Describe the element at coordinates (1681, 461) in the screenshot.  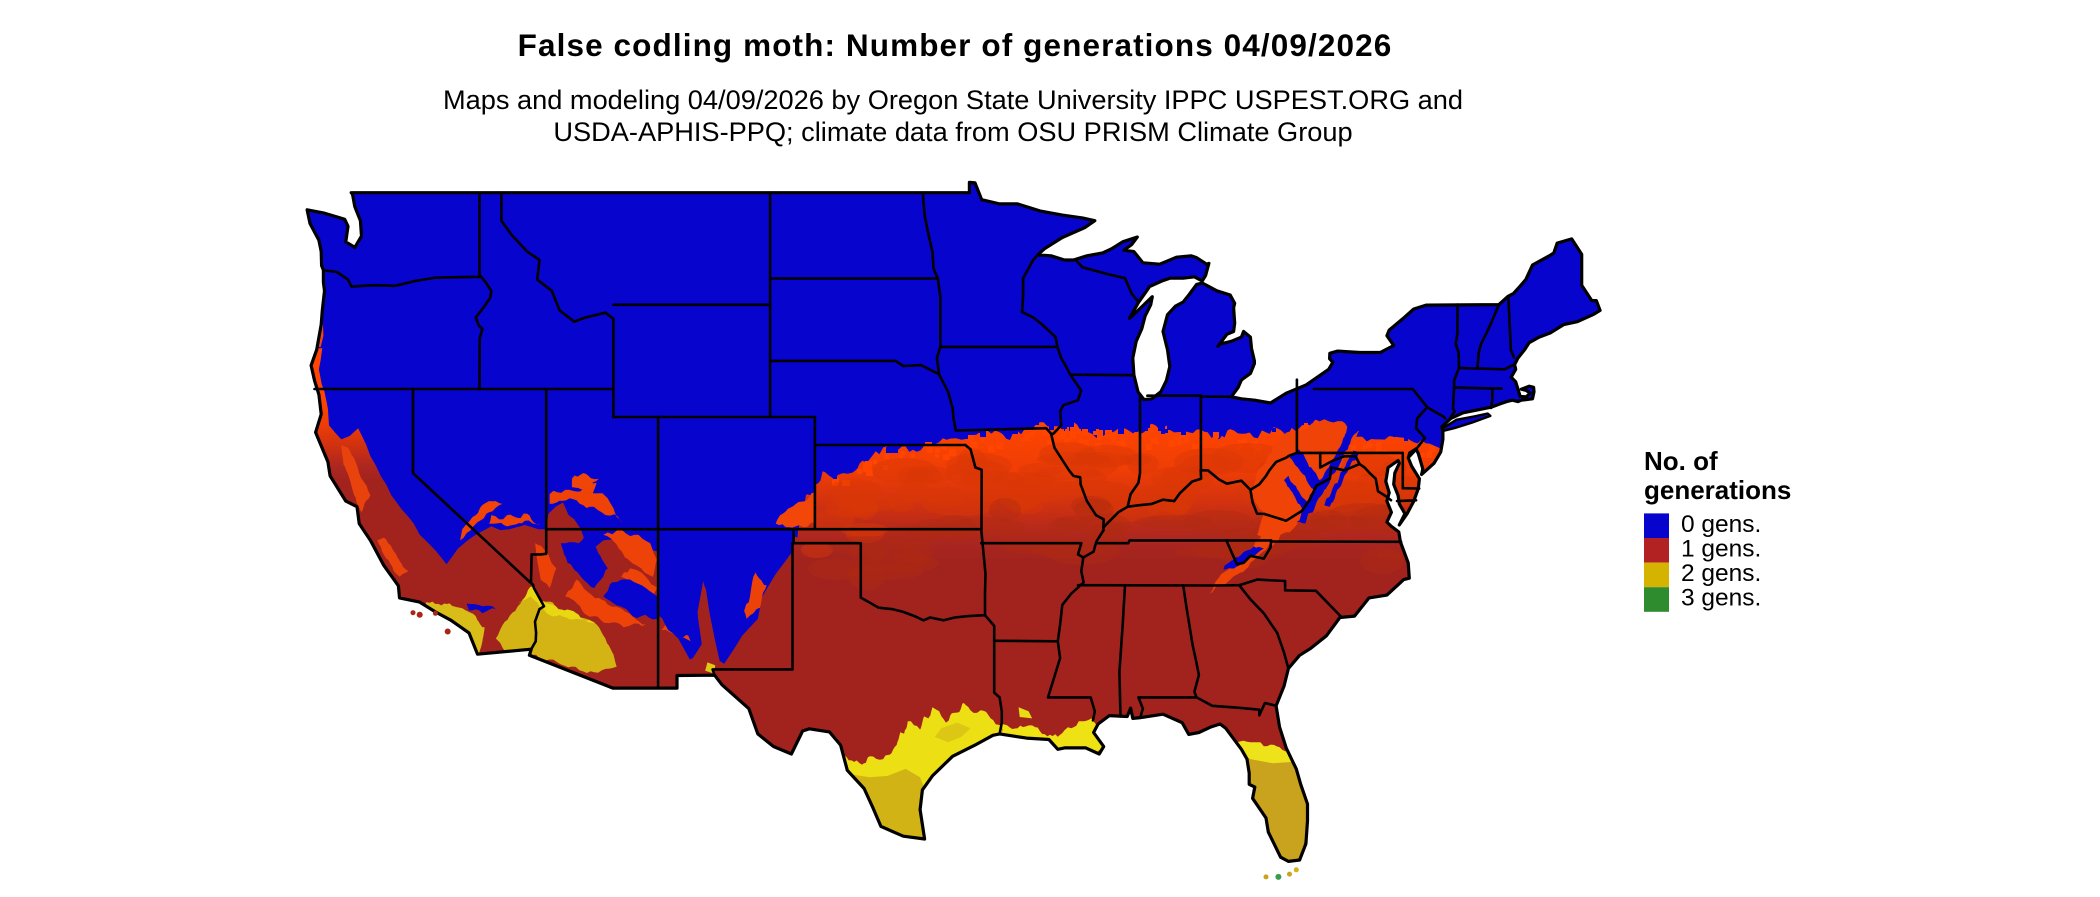
I see `svg-text: No. of` at that location.